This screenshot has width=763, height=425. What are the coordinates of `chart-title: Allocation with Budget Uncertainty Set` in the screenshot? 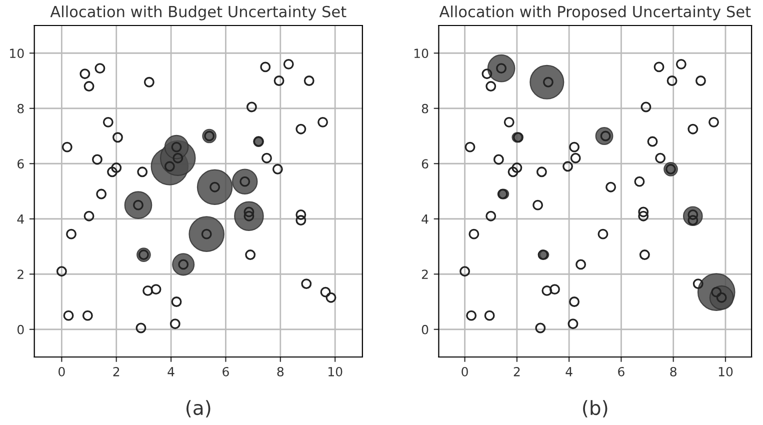 It's located at (198, 13).